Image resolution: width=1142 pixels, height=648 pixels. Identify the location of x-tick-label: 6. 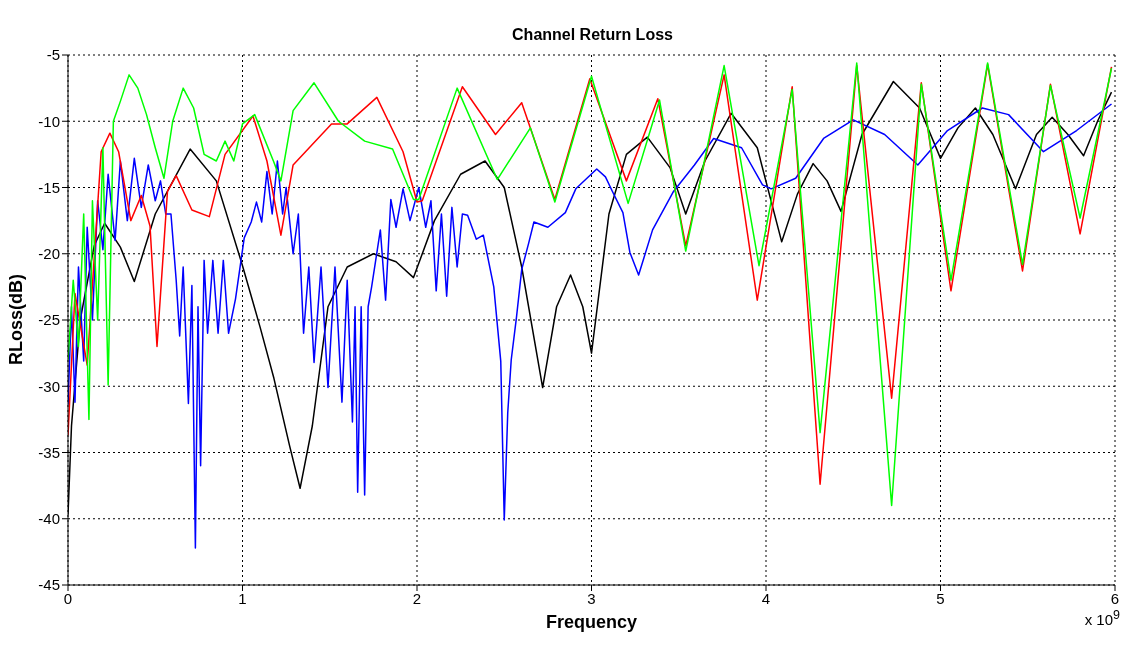
(1115, 598).